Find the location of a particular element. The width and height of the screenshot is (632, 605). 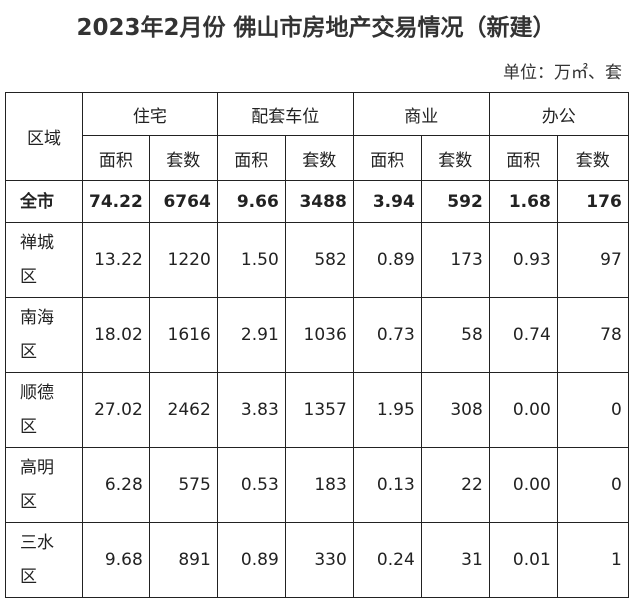

title: 2023年2月份 佛山市房地产交易情况（新建） is located at coordinates (316, 28).